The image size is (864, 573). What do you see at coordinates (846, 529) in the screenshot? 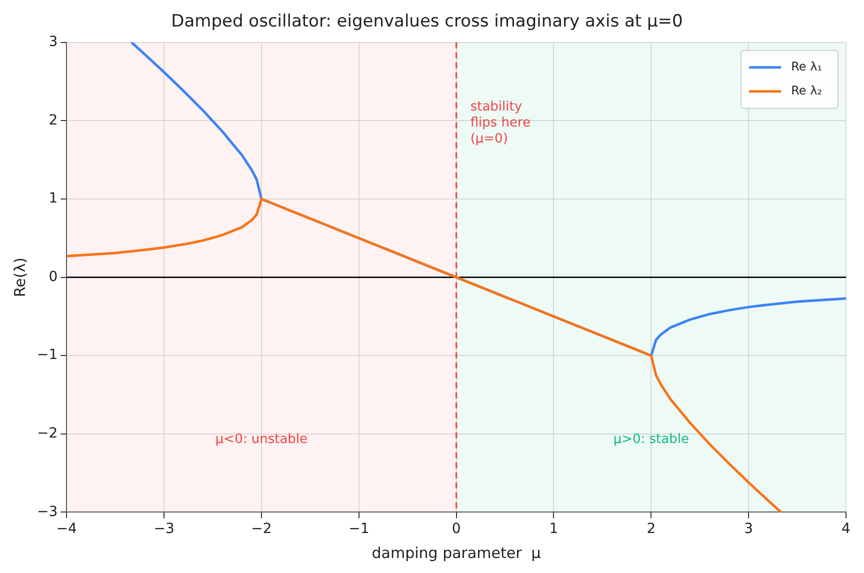
I see `x-tick-label: 4` at bounding box center [846, 529].